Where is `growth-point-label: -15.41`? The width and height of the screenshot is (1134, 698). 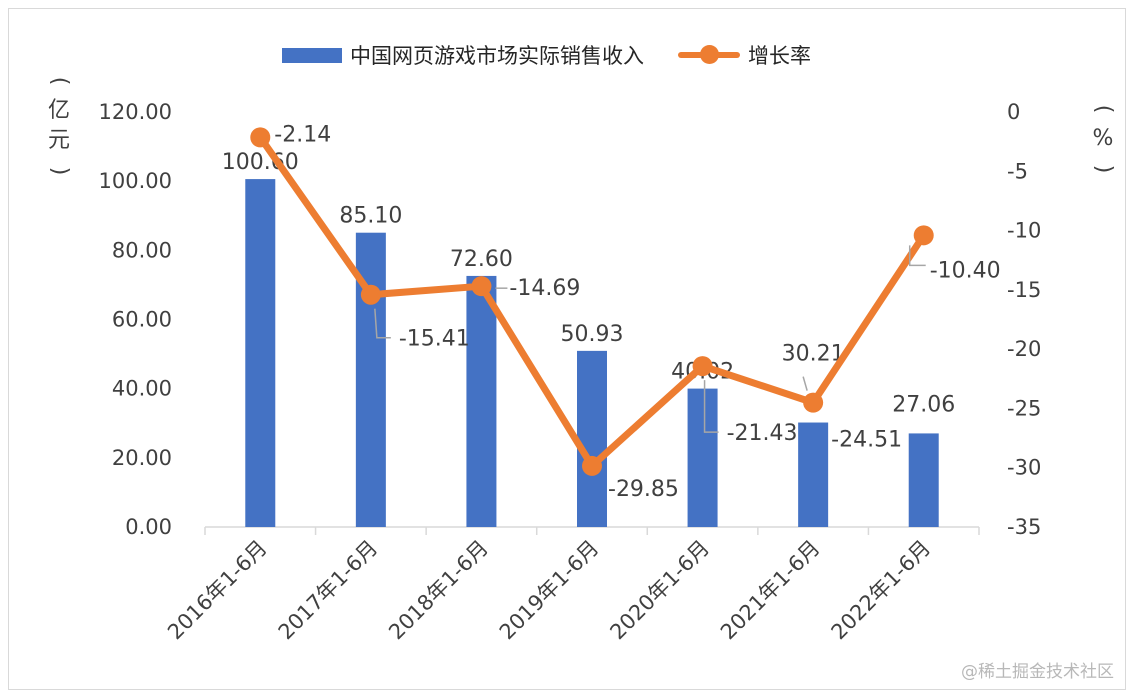 growth-point-label: -15.41 is located at coordinates (434, 339).